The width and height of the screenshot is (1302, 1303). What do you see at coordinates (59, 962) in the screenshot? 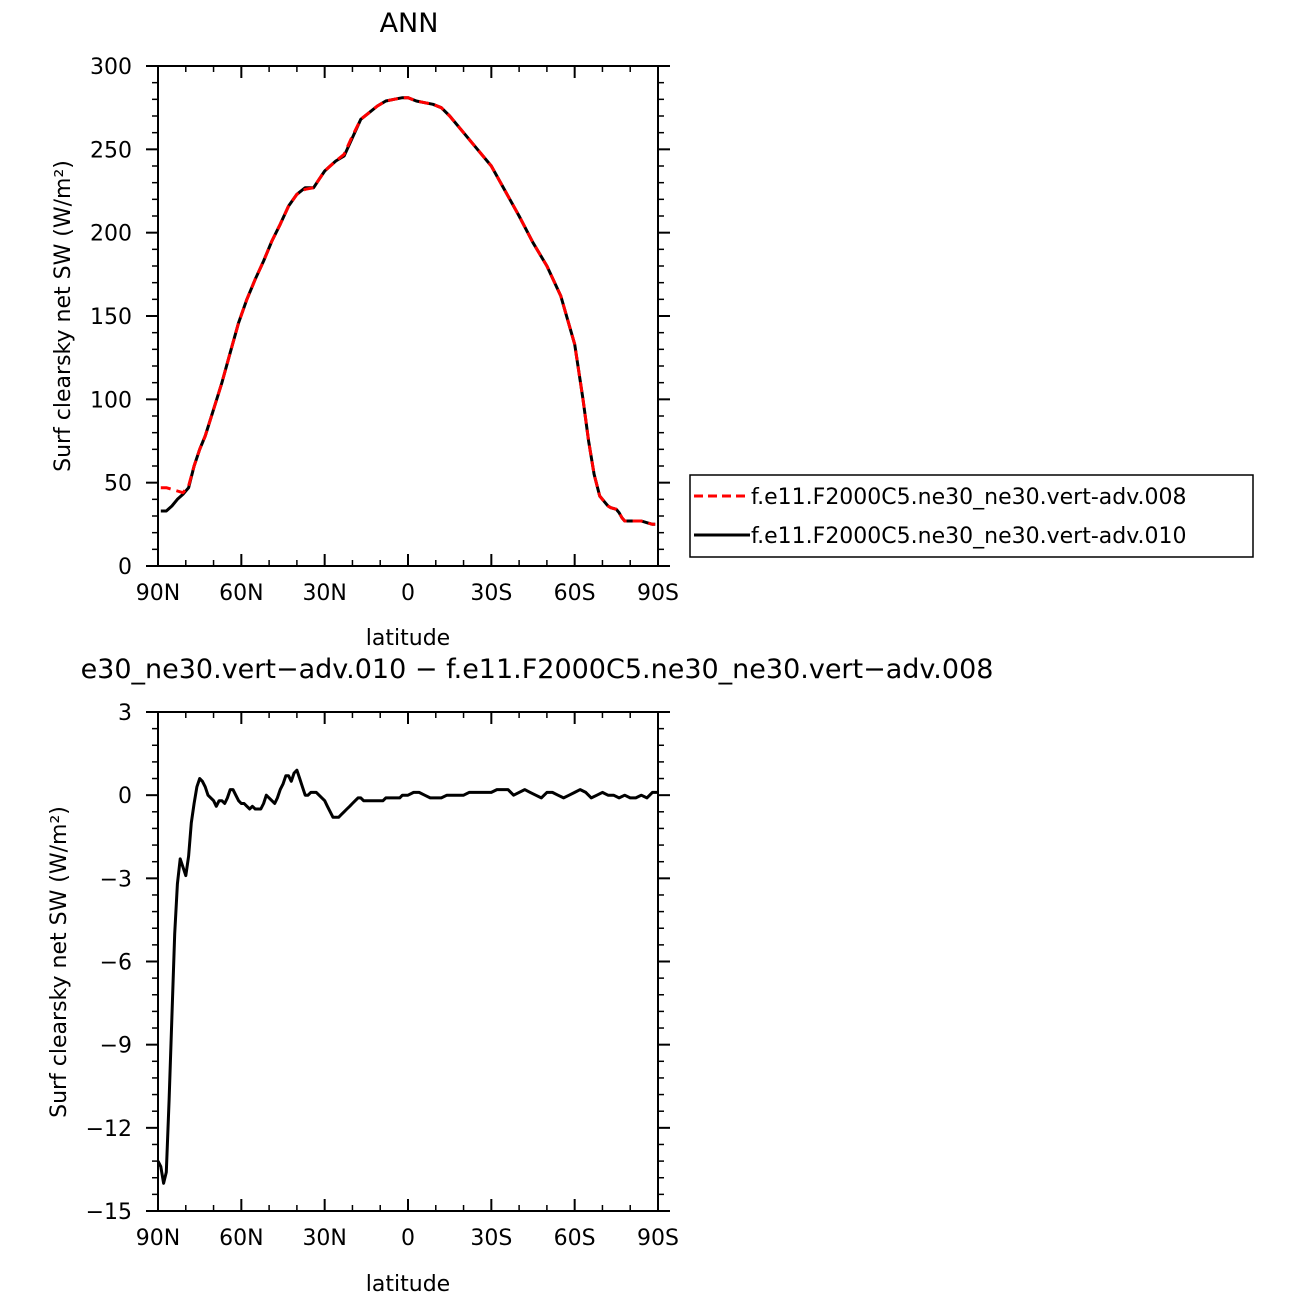
I see `bottom-panel-ylabel: Surf clearsky net SW (W/m²)` at bounding box center [59, 962].